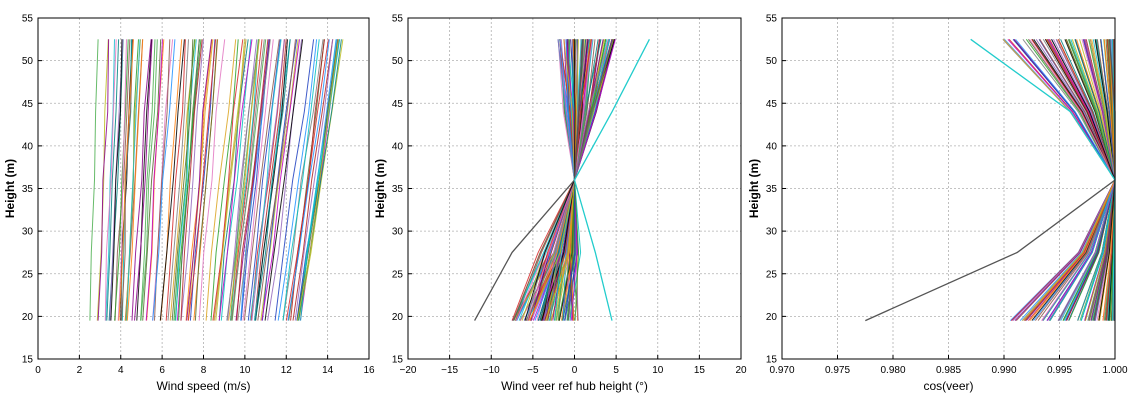  What do you see at coordinates (287, 370) in the screenshot?
I see `x-tick-label: 12` at bounding box center [287, 370].